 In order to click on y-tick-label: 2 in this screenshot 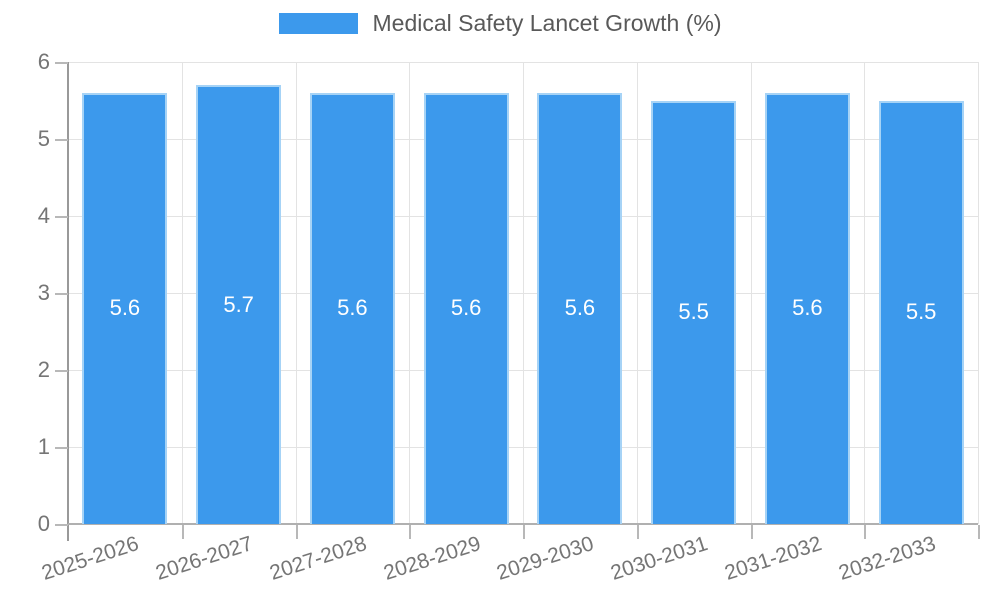, I will do `click(43, 369)`.